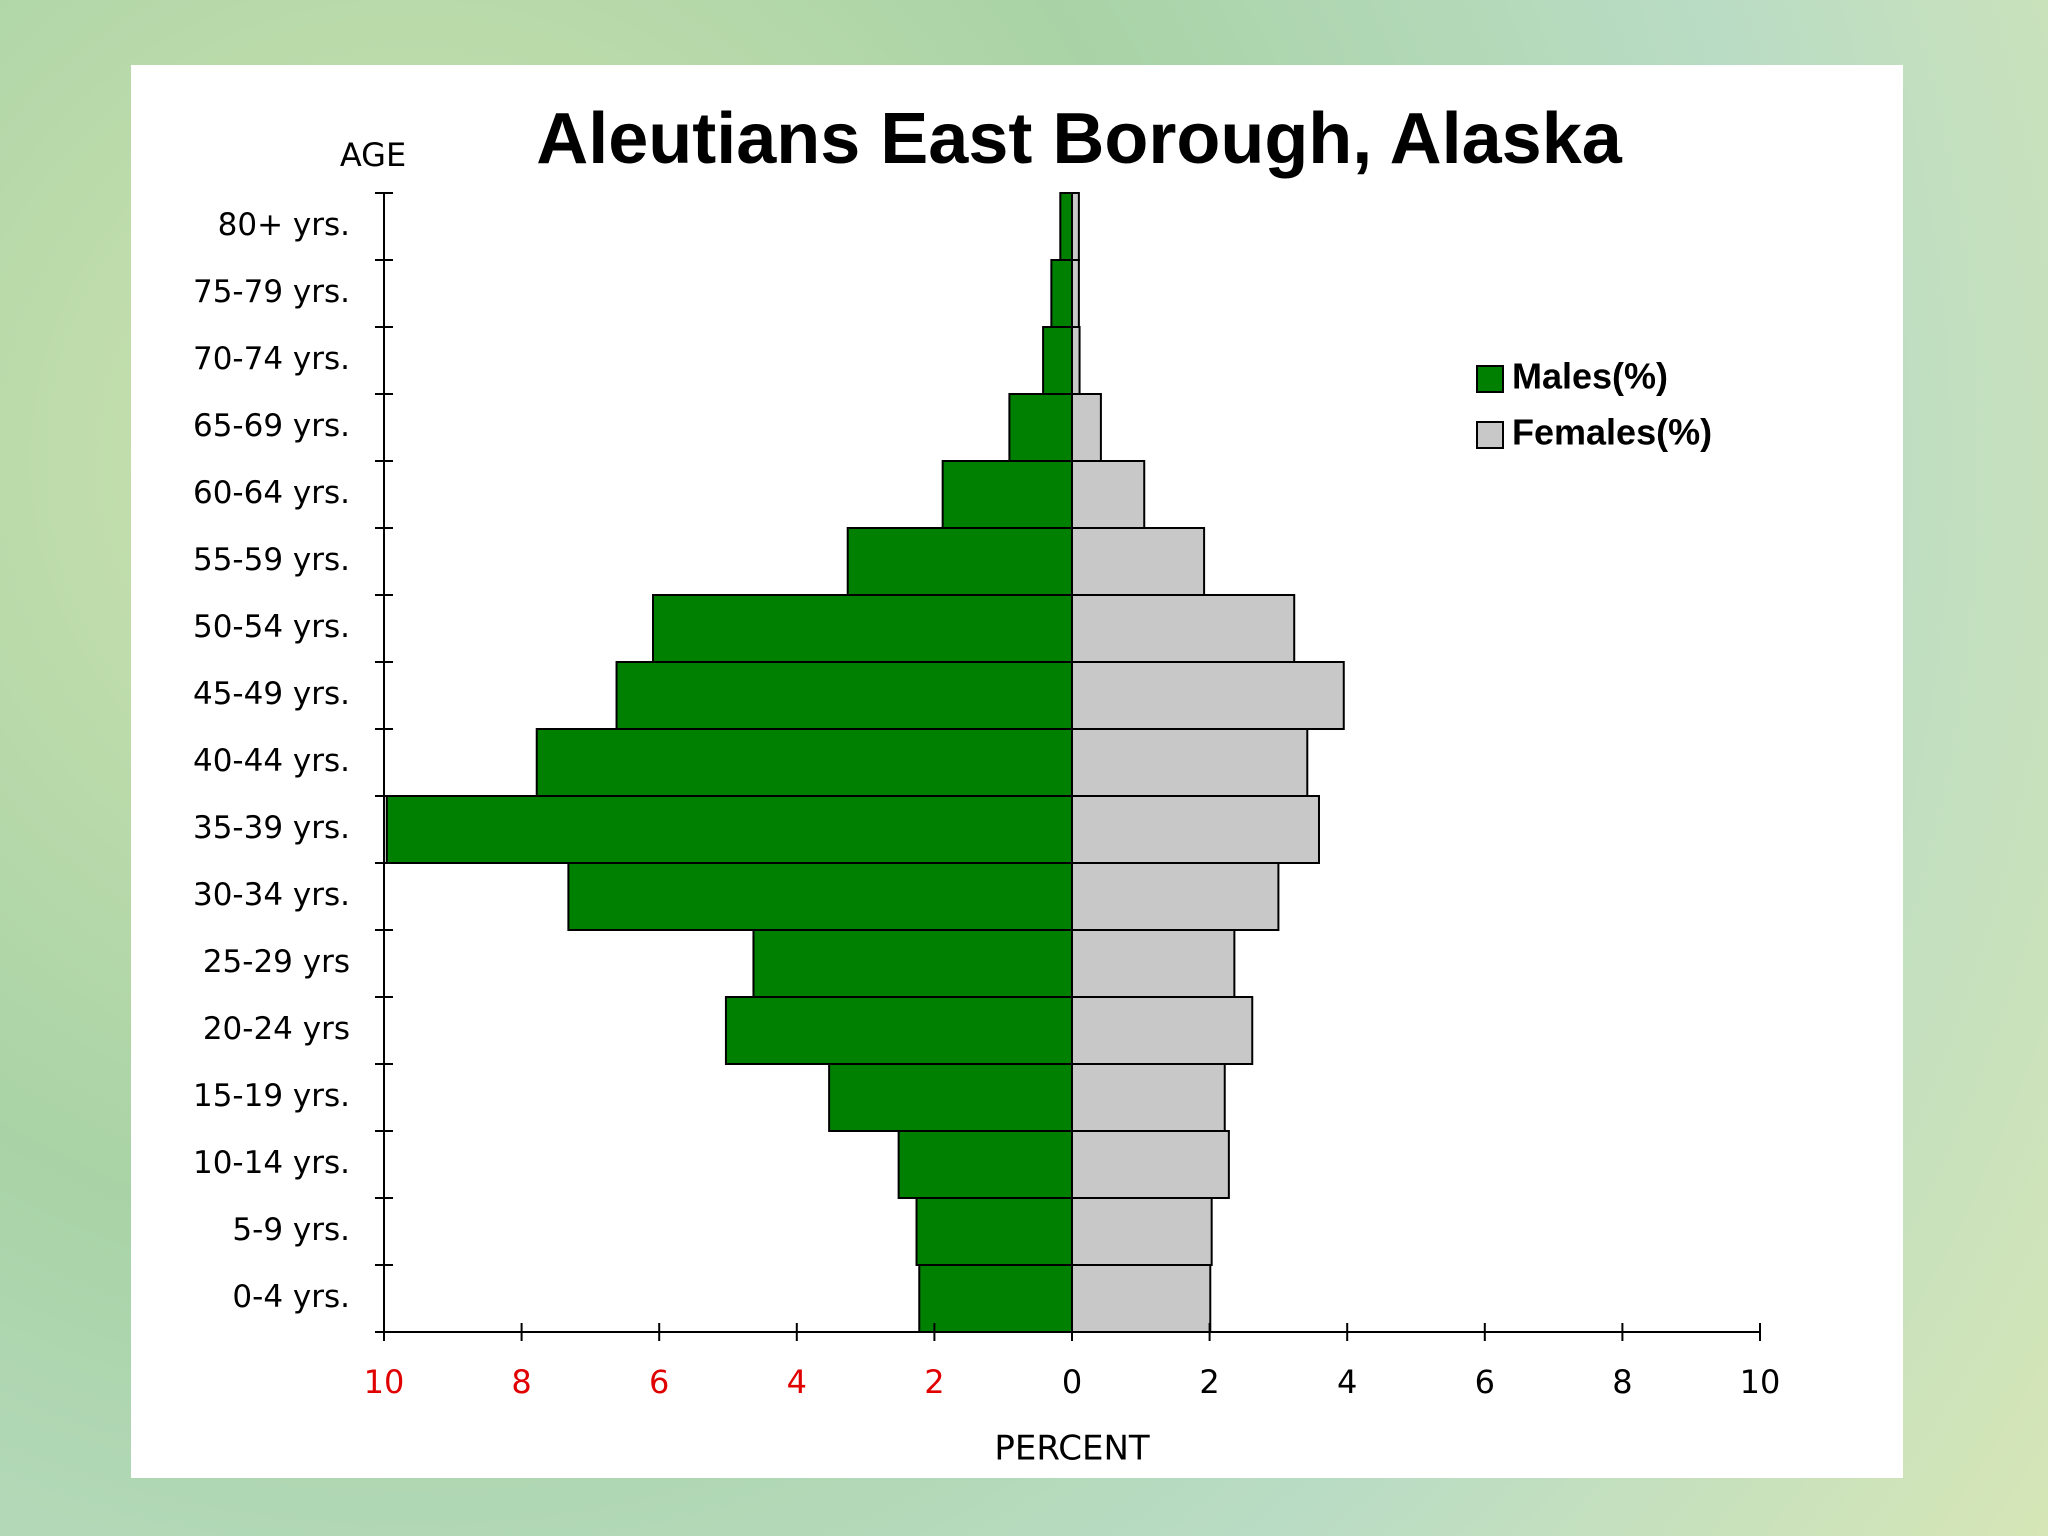 The width and height of the screenshot is (2048, 1536). Describe the element at coordinates (271, 560) in the screenshot. I see `y-tick-label: 55-59 yrs.` at that location.